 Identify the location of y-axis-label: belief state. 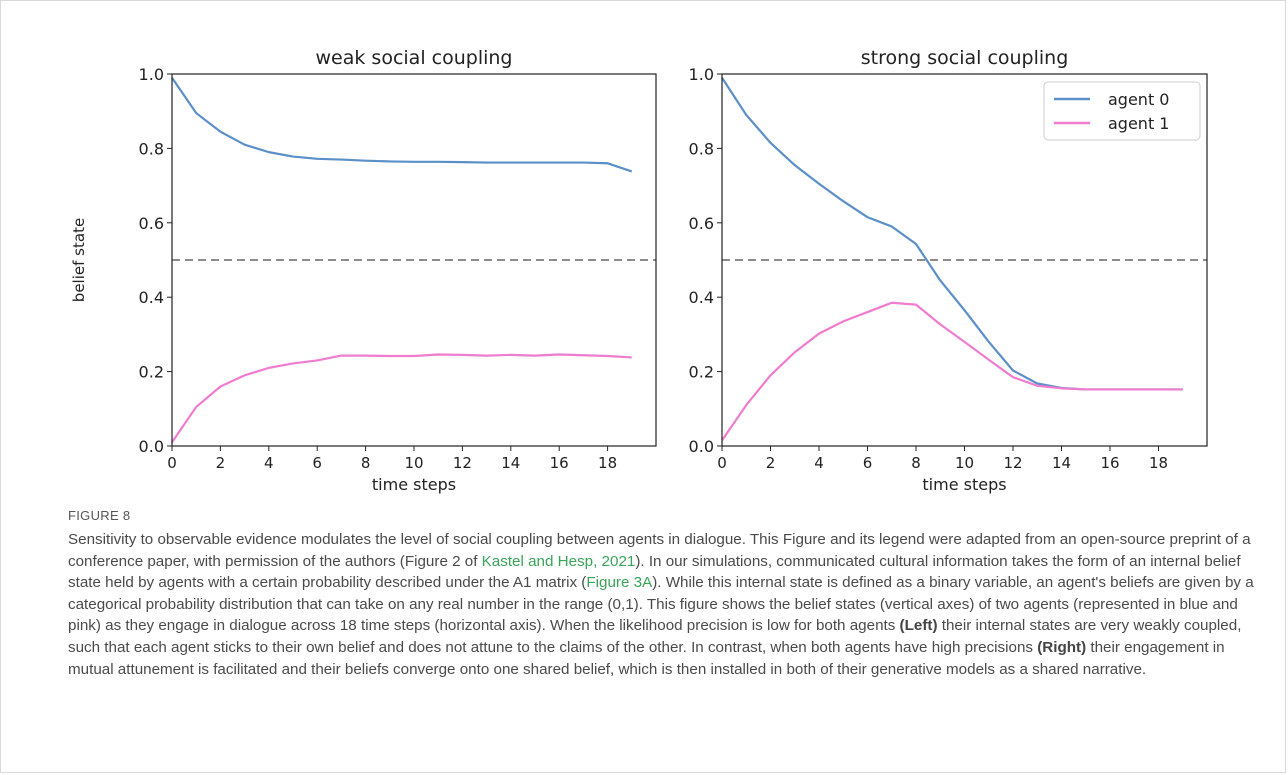
(79, 260).